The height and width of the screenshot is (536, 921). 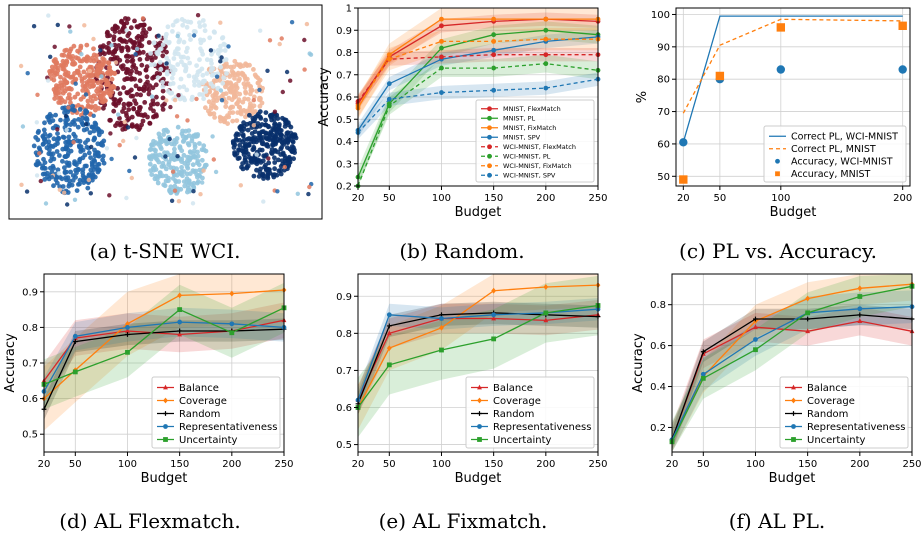 I want to click on caption-f: (f) AL PL., so click(x=777, y=521).